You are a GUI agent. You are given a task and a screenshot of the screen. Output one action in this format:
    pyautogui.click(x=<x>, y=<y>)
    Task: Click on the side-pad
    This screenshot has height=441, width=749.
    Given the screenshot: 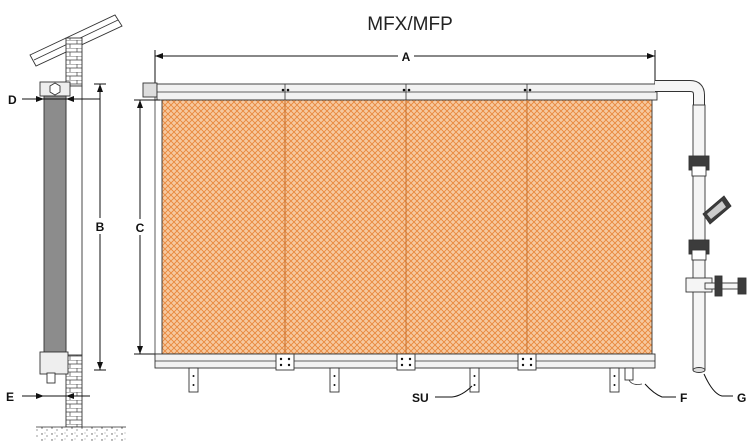 What is the action you would take?
    pyautogui.click(x=55, y=224)
    